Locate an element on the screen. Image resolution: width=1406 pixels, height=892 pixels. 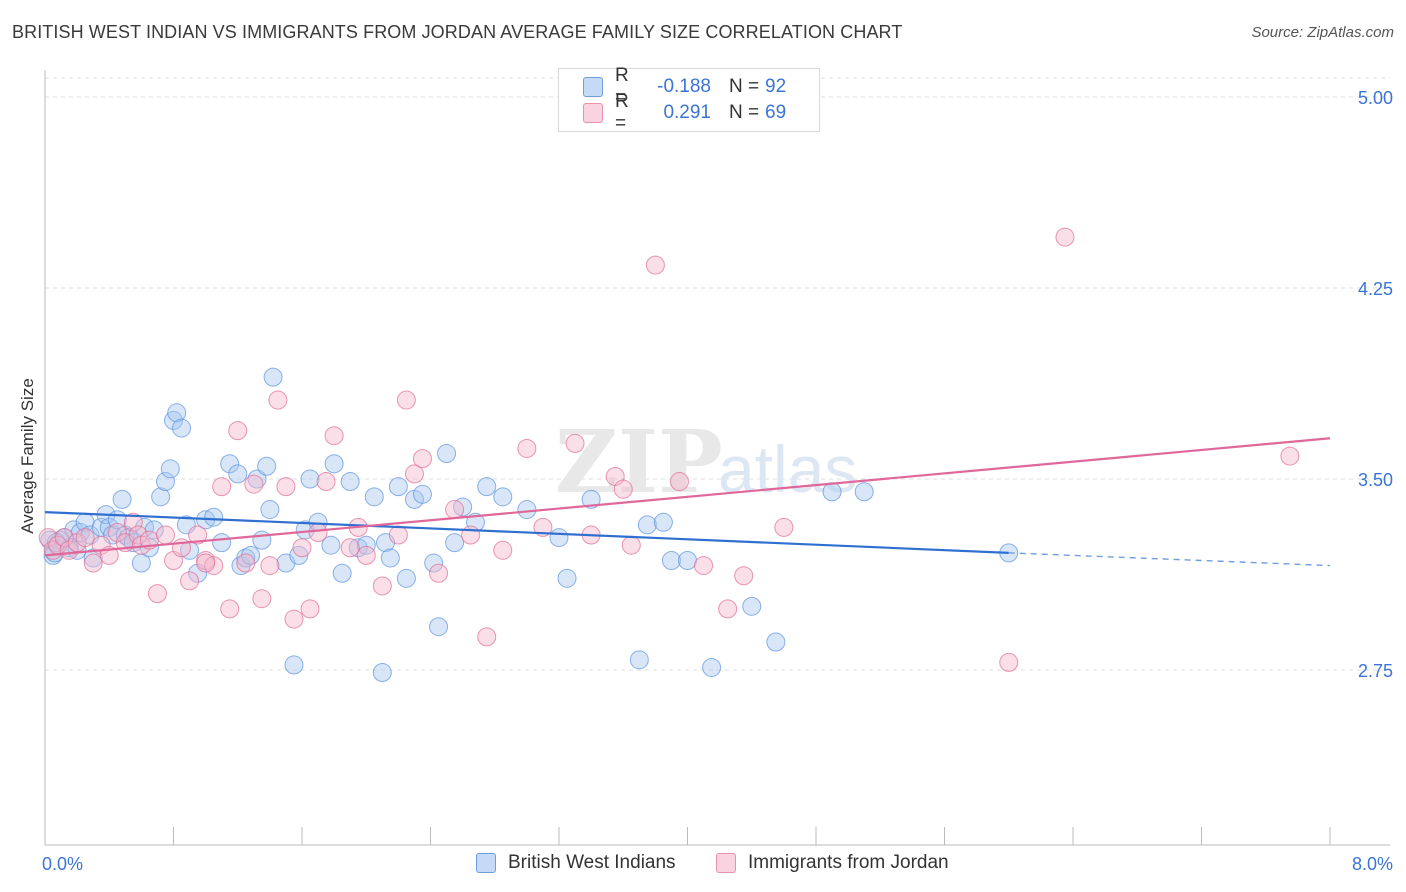
trendline-immigrants-from-jordan is located at coordinates (687, 497).